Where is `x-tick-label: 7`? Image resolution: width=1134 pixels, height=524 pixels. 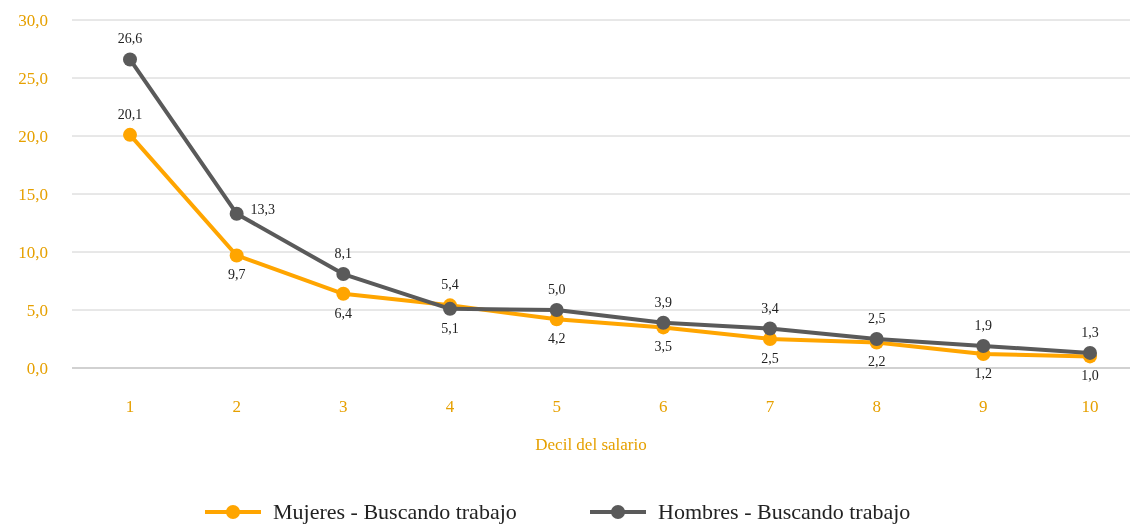 x-tick-label: 7 is located at coordinates (770, 406).